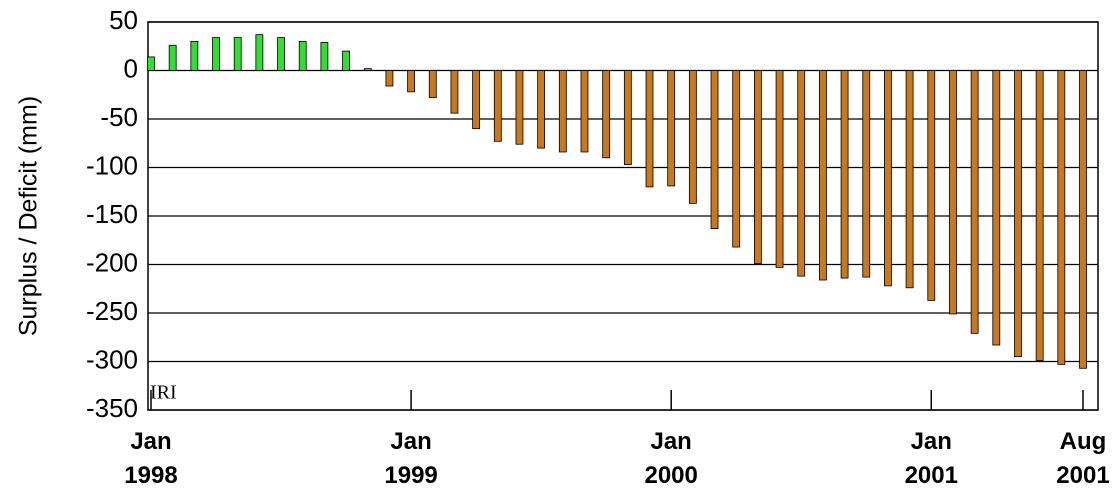 The image size is (1120, 497). Describe the element at coordinates (112, 359) in the screenshot. I see `y-tick-label: -300` at that location.